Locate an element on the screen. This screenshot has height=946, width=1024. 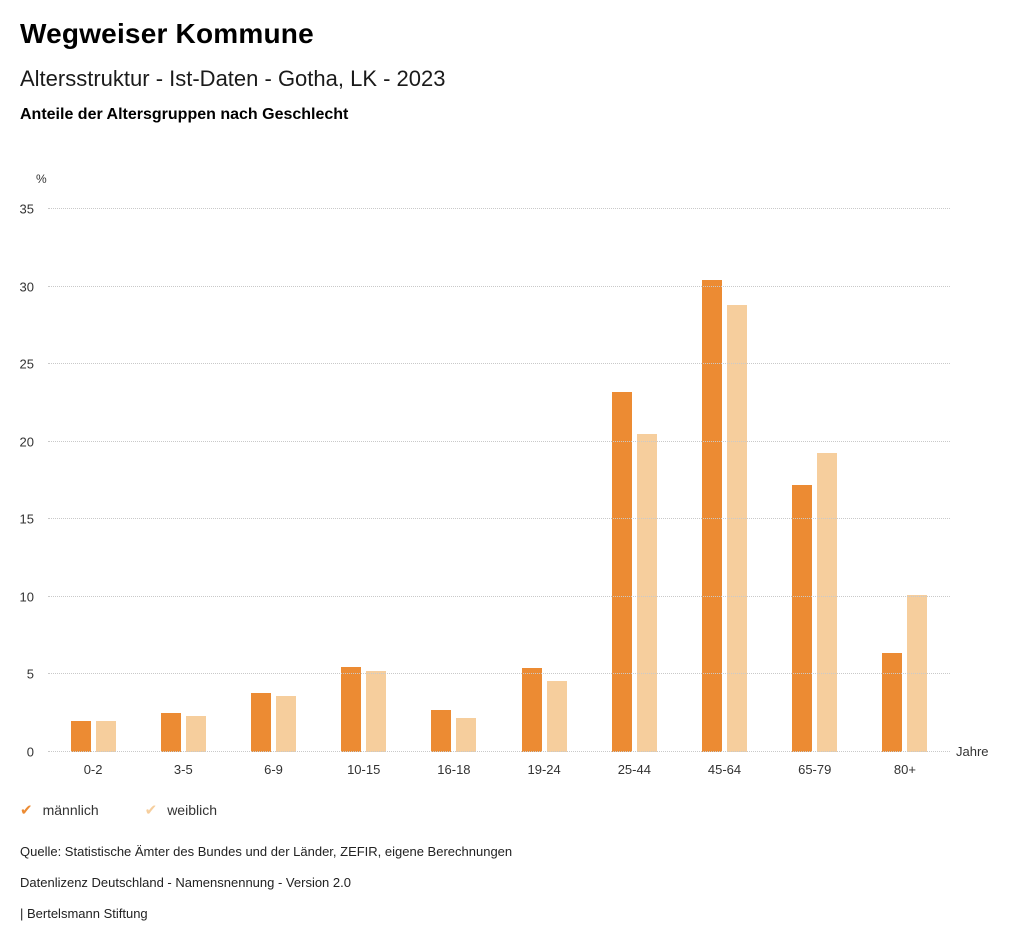
y-axis-tick-label: 10 is located at coordinates (26, 597).